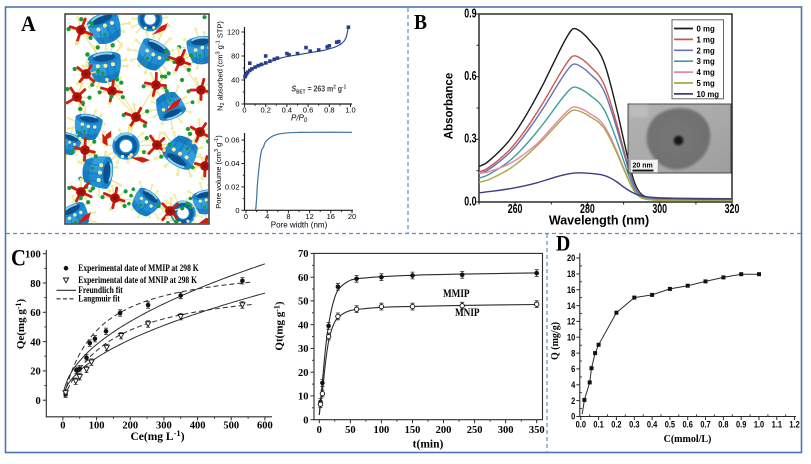 Image resolution: width=811 pixels, height=464 pixels. I want to click on svg-text: Pore width (nm), so click(299, 225).